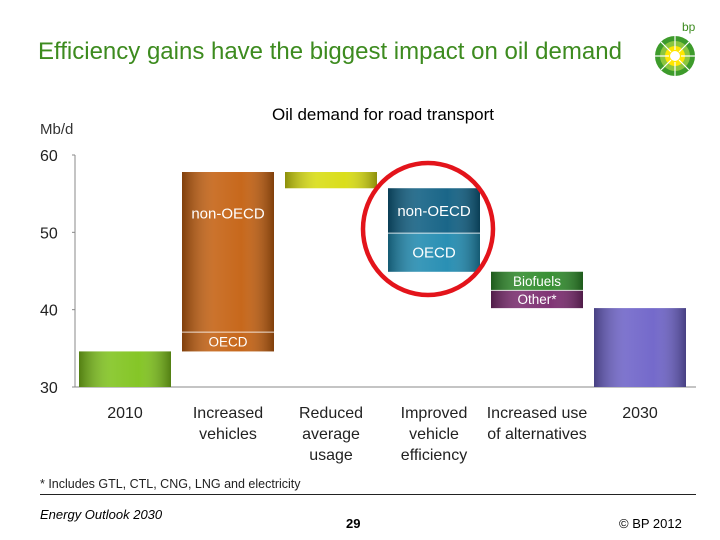  I want to click on logo-text: bp, so click(689, 27).